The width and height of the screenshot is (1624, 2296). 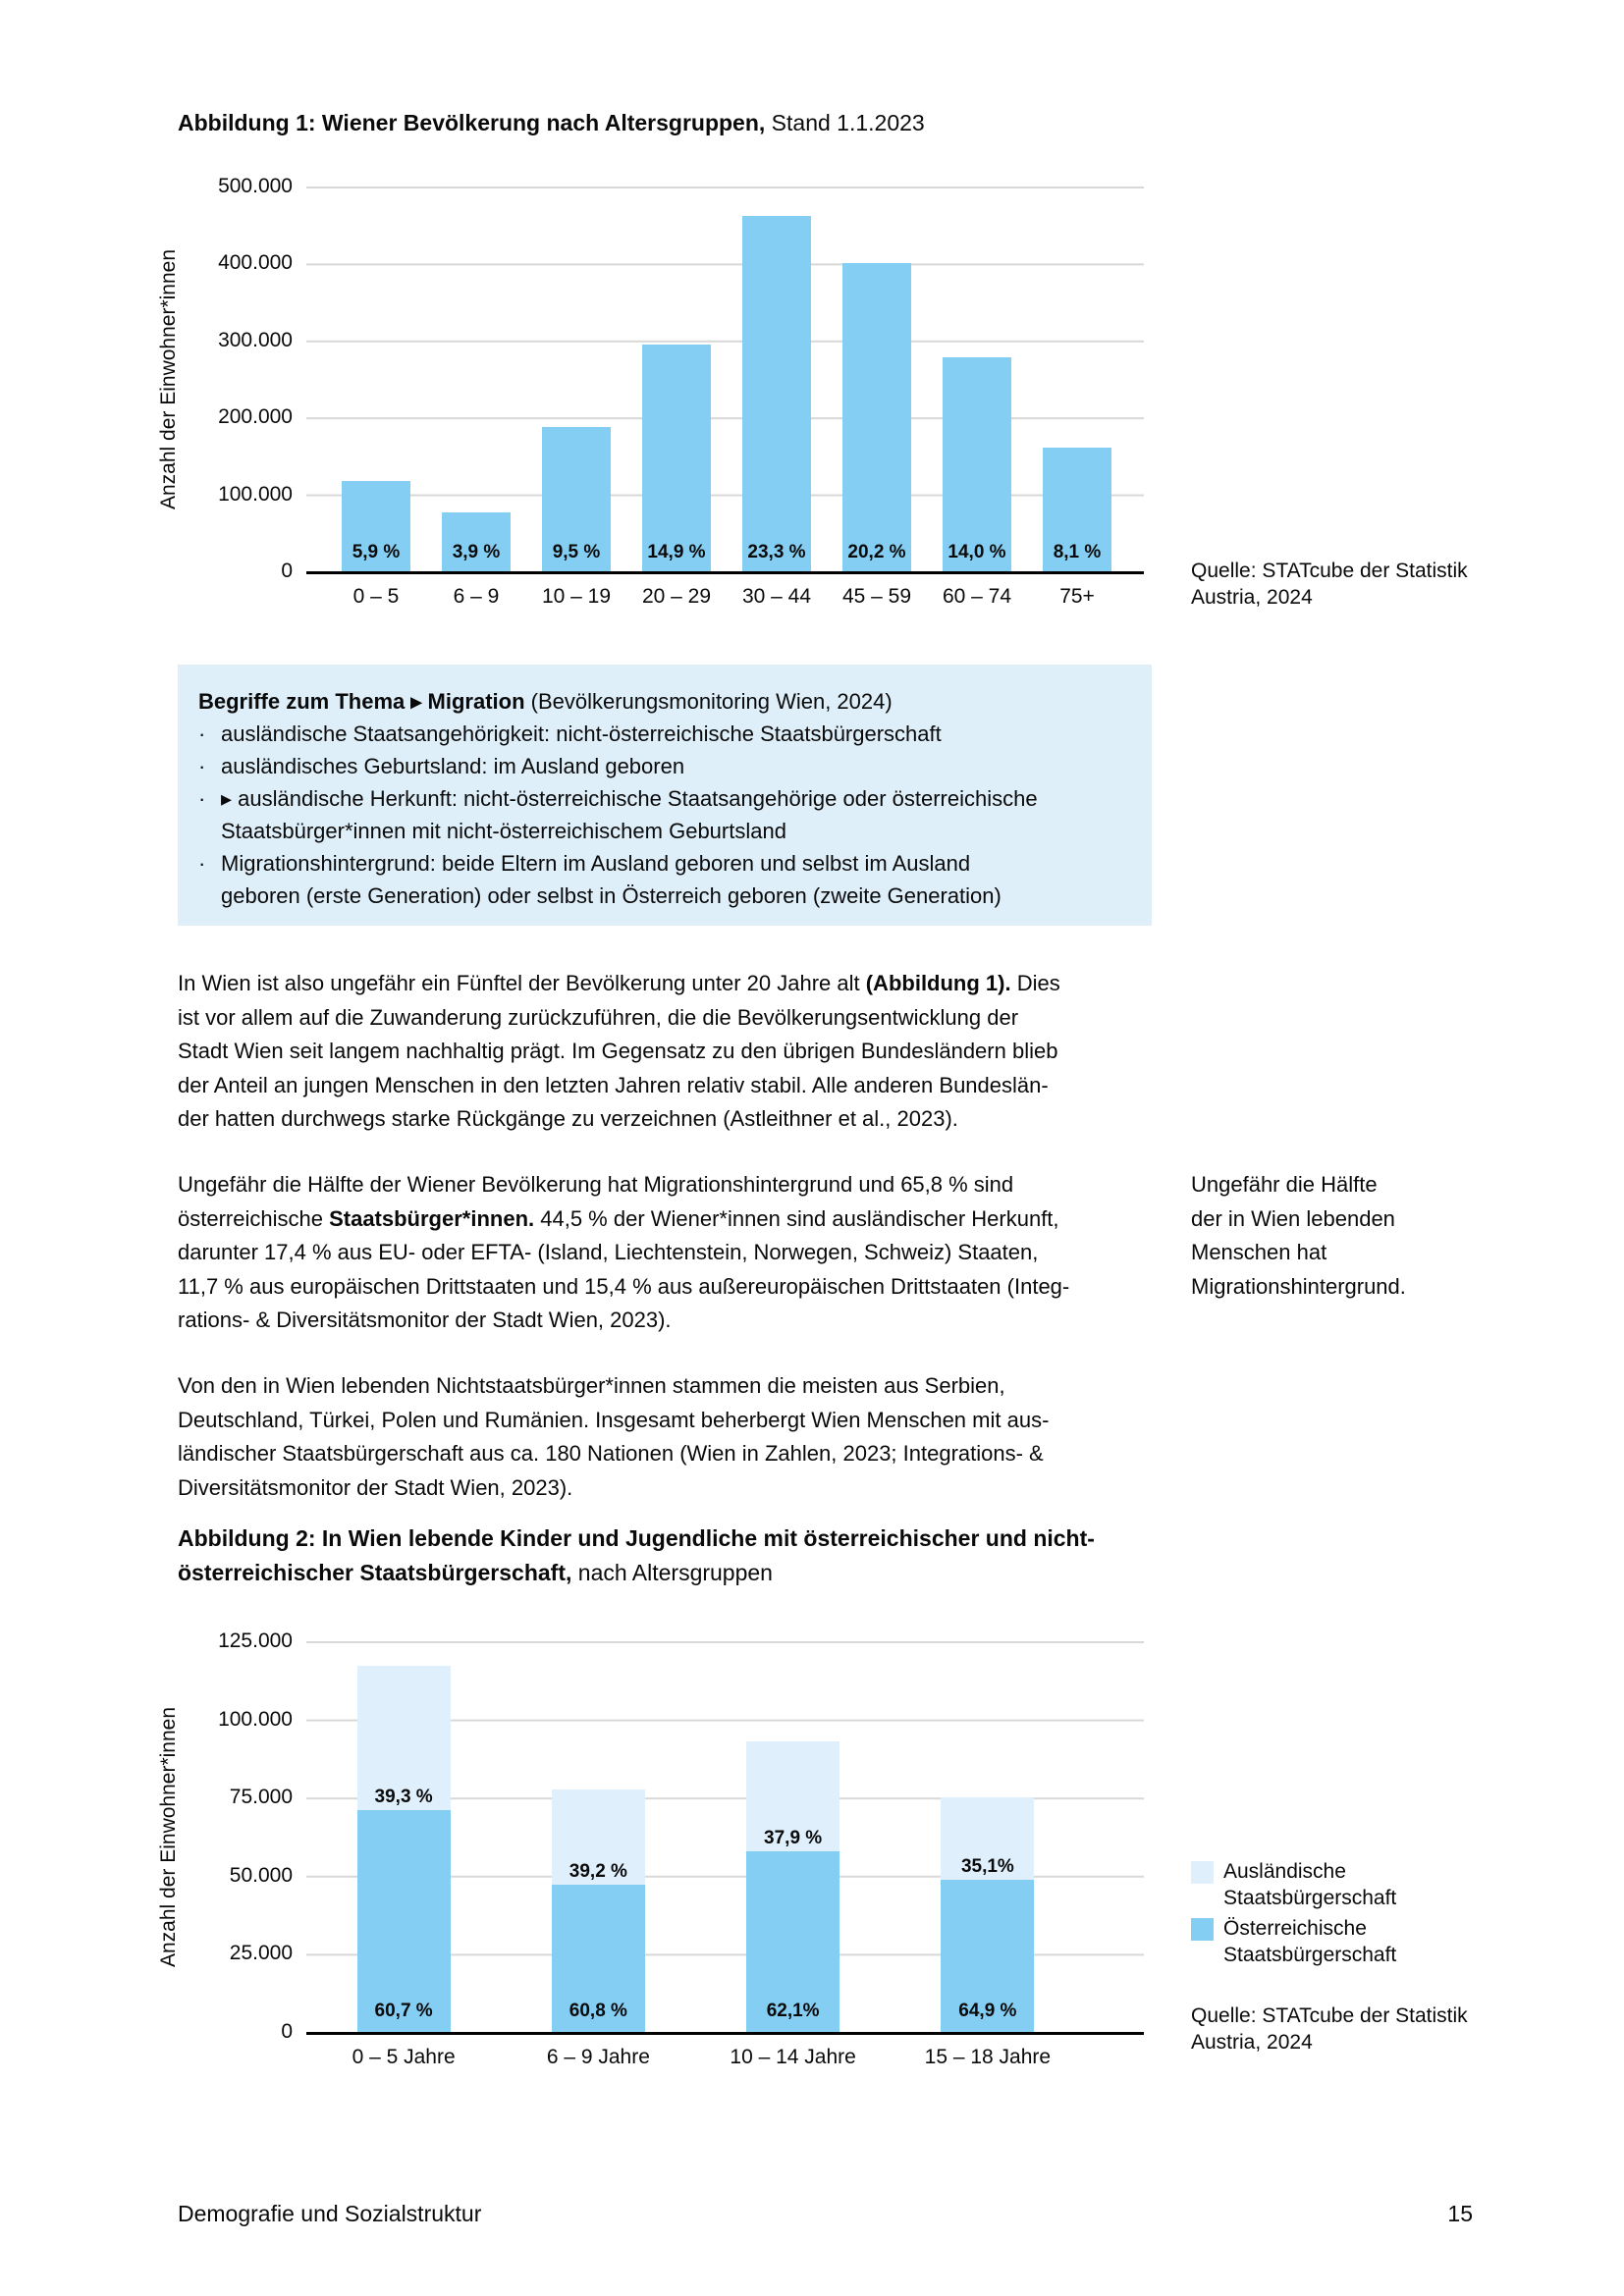 I want to click on fig1-bar-75+: 8,1 %, so click(x=1077, y=509).